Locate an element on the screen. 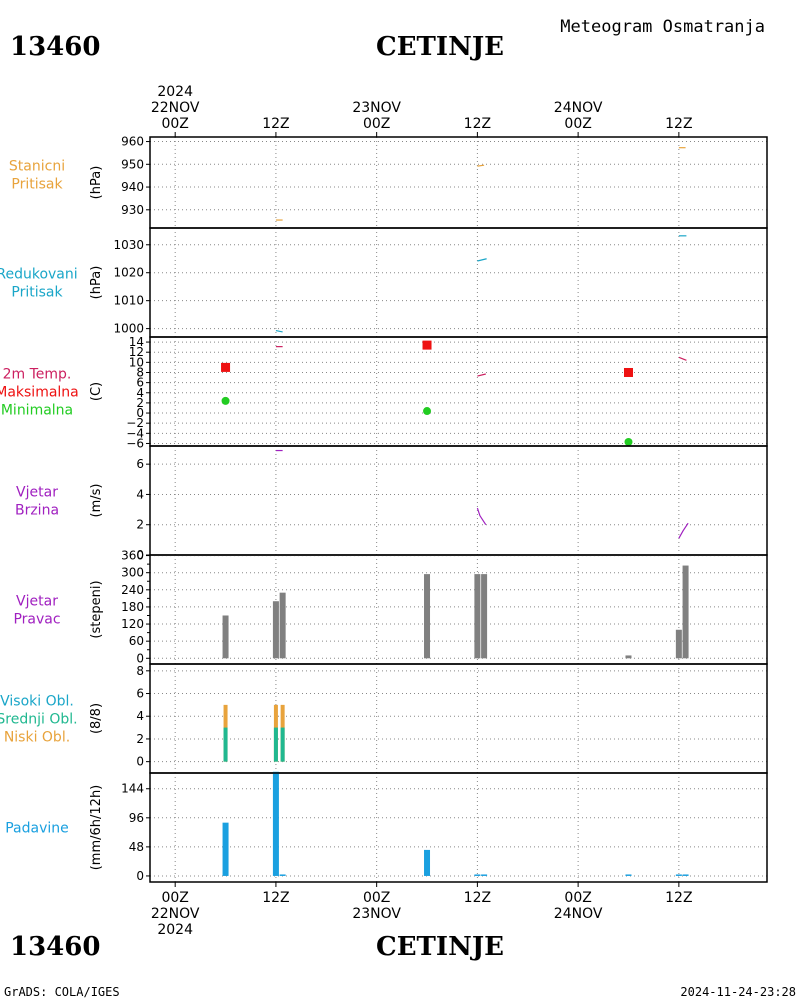  panel-precipitation: 0 48 96 144 (mm/6h/12h) Padavine is located at coordinates (386, 827).